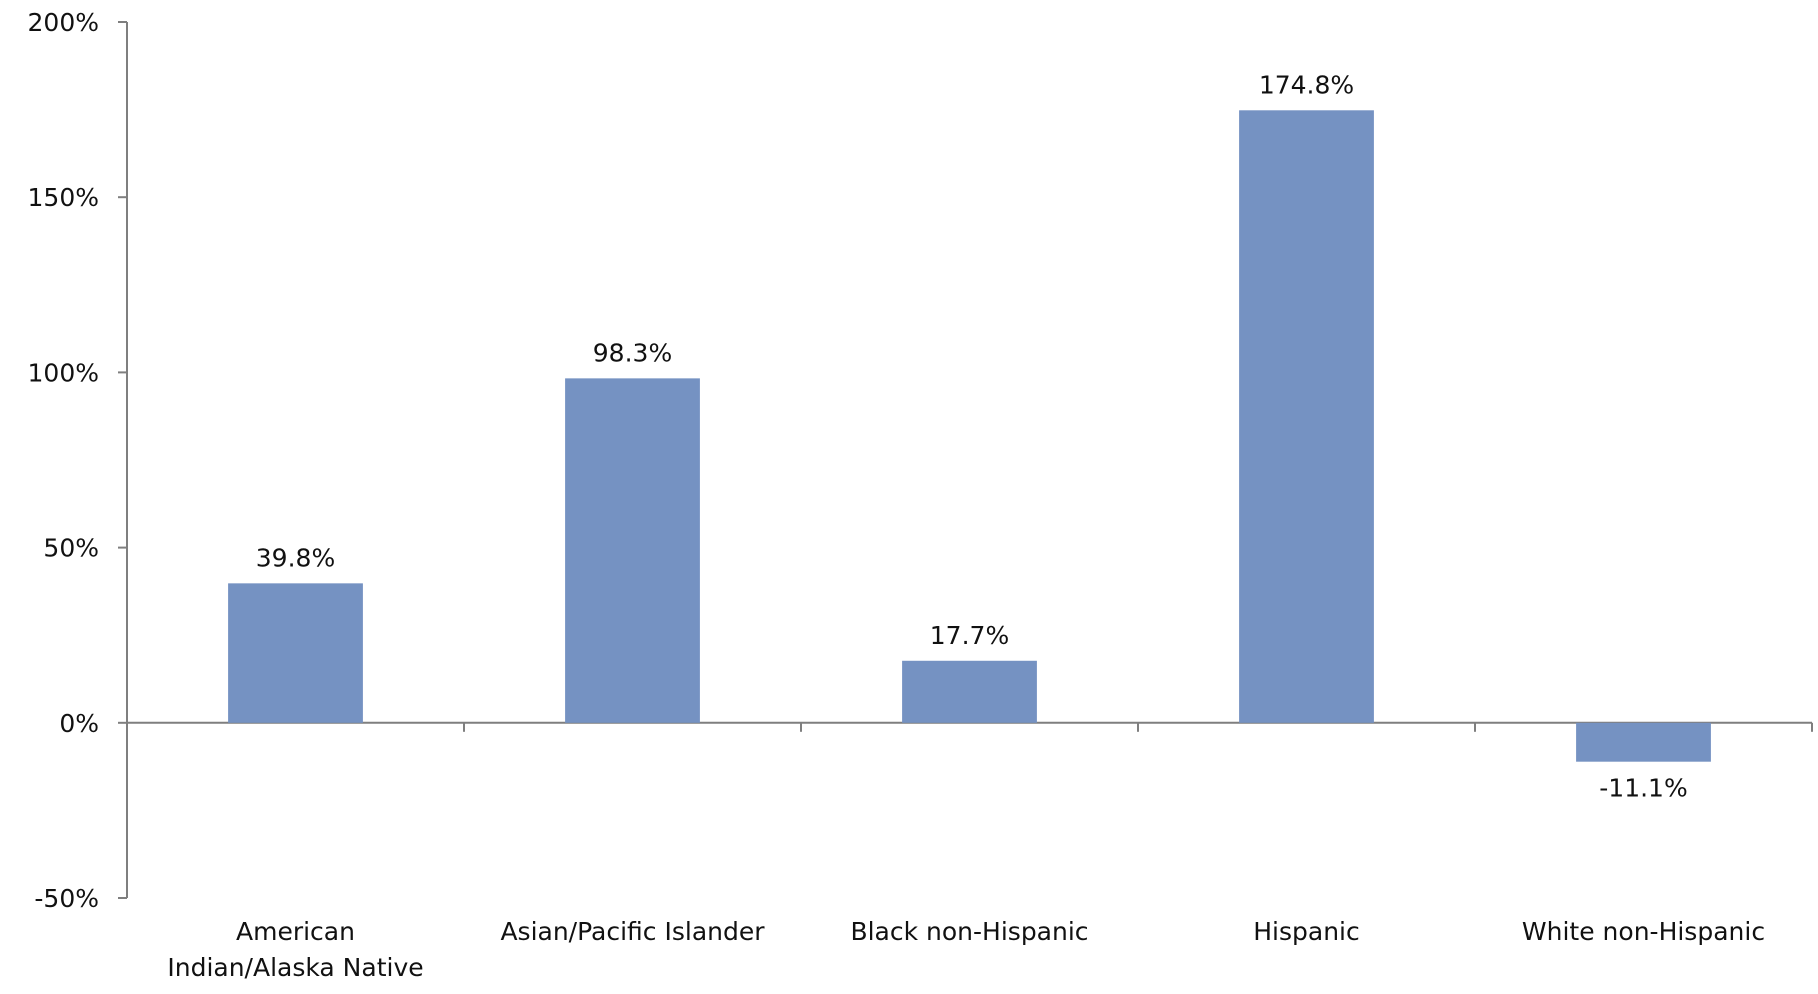  Describe the element at coordinates (63, 372) in the screenshot. I see `y-tick-label: 100%` at that location.